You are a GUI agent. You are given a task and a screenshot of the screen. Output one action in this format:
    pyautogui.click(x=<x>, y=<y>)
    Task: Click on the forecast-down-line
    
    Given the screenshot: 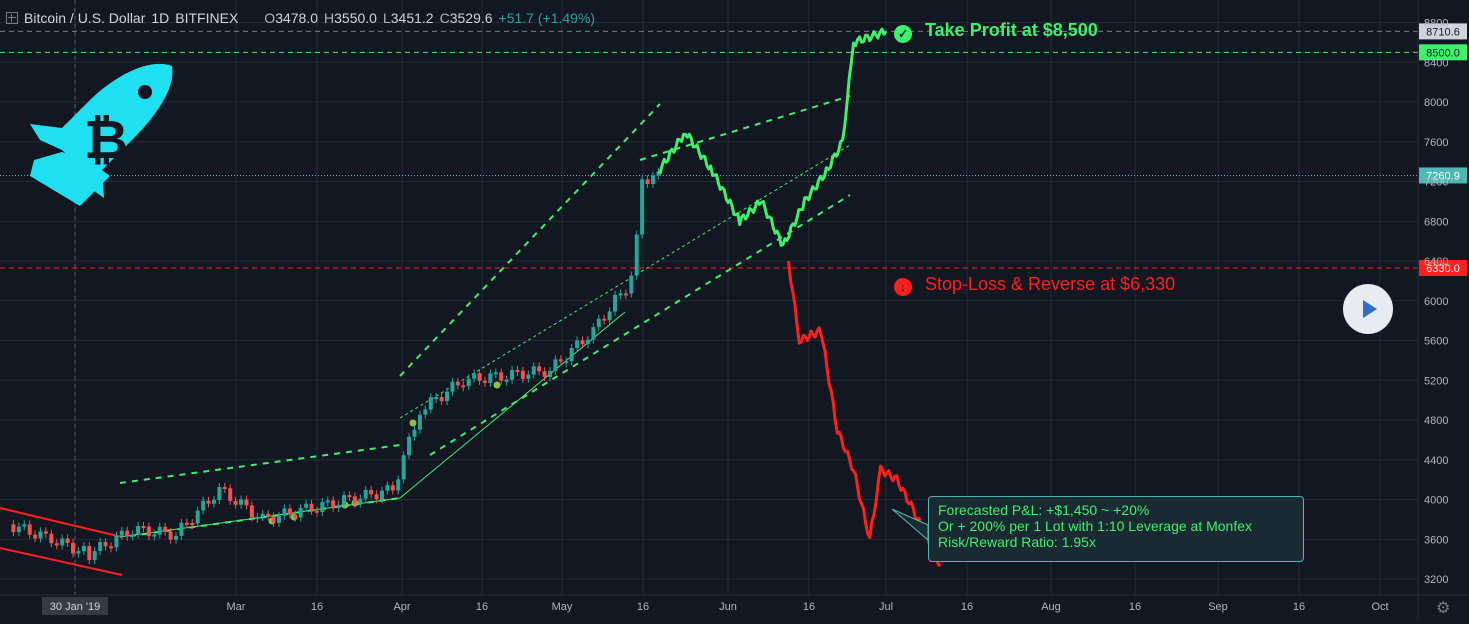 What is the action you would take?
    pyautogui.click(x=864, y=414)
    